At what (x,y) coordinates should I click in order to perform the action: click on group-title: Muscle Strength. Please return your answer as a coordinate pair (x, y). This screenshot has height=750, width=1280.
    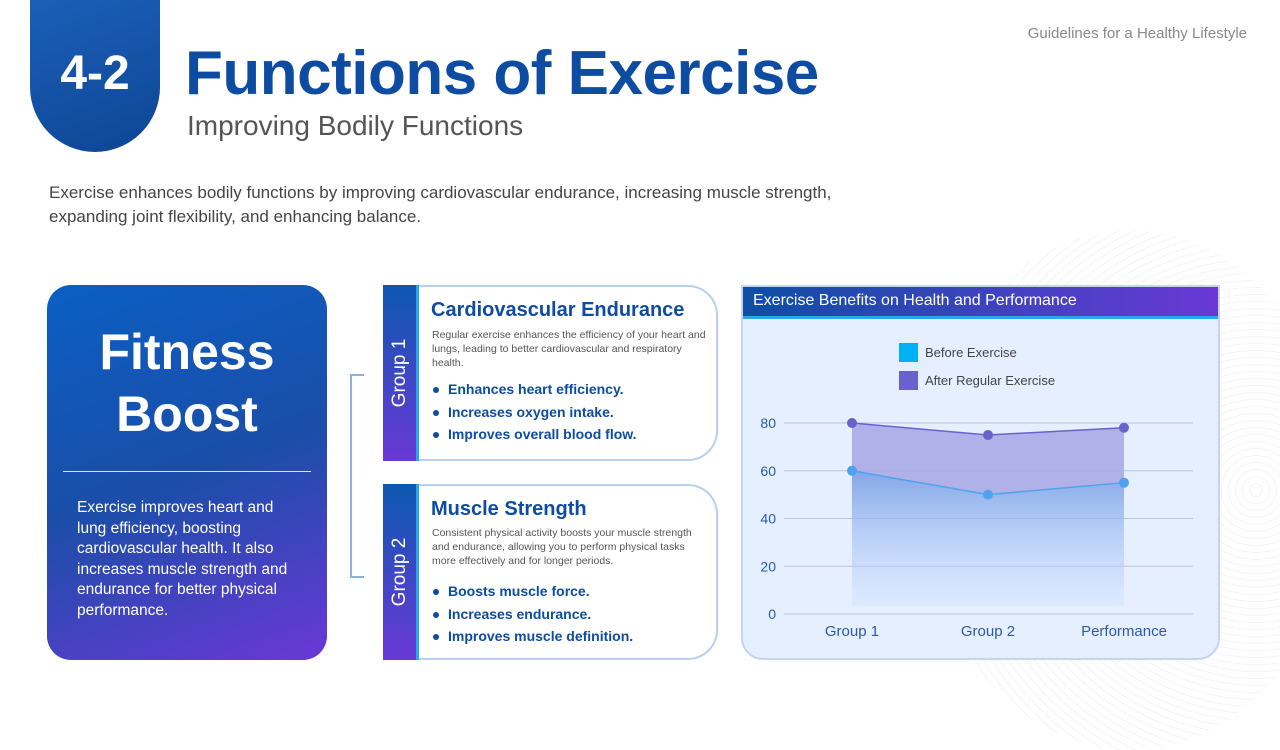
    Looking at the image, I should click on (509, 509).